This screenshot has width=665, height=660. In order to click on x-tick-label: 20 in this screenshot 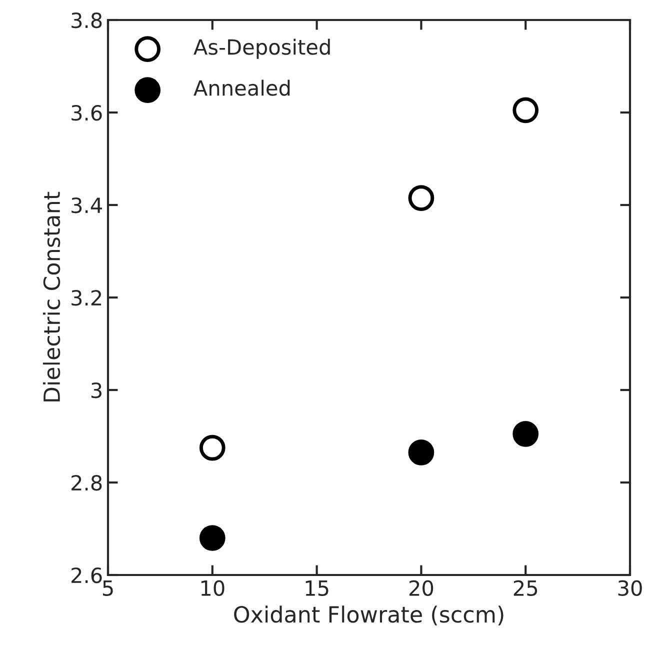, I will do `click(421, 588)`.